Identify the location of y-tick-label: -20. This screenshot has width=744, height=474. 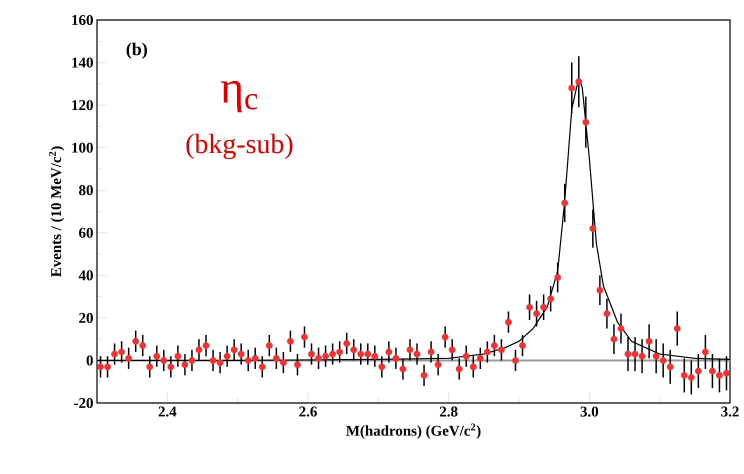
(83, 403).